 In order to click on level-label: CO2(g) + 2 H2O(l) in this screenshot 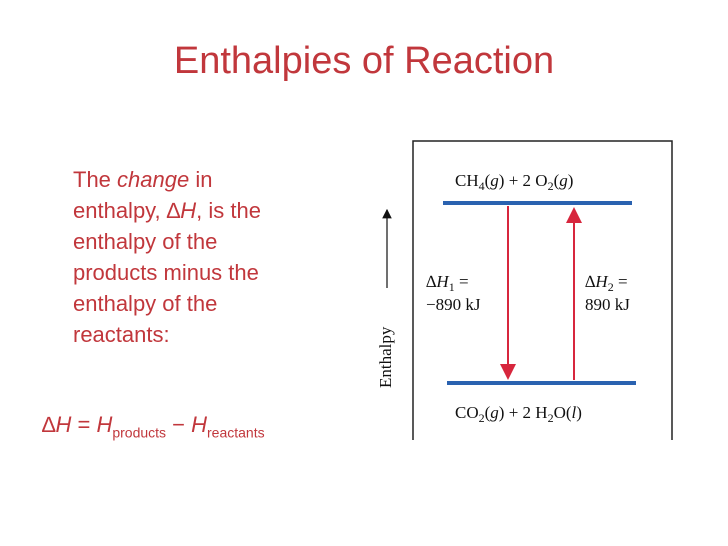, I will do `click(518, 414)`.